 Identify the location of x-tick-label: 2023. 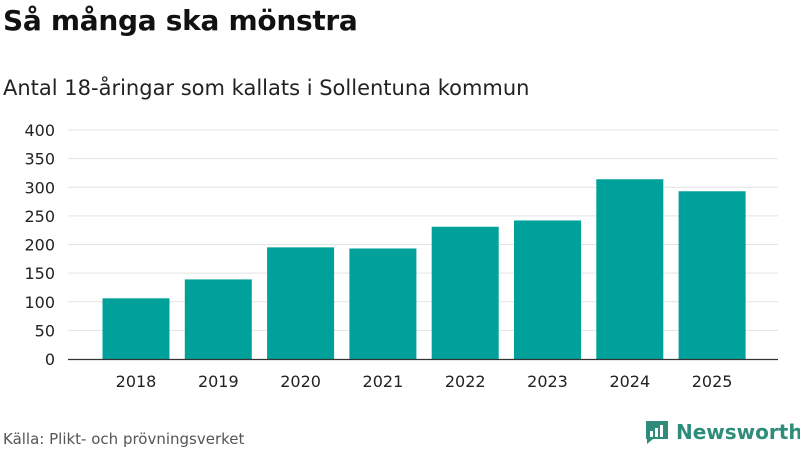
(547, 381).